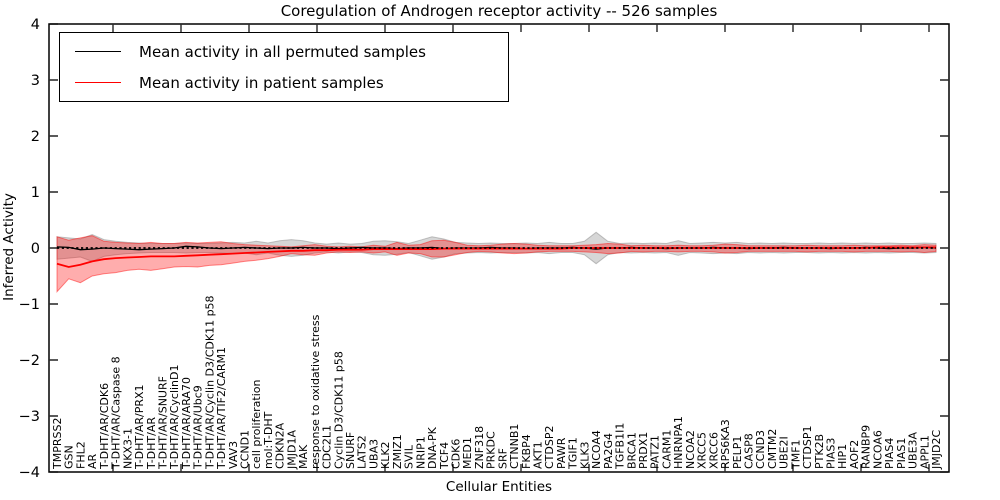 This screenshot has height=500, width=1000. Describe the element at coordinates (748, 451) in the screenshot. I see `x-category-label: CASP8` at that location.